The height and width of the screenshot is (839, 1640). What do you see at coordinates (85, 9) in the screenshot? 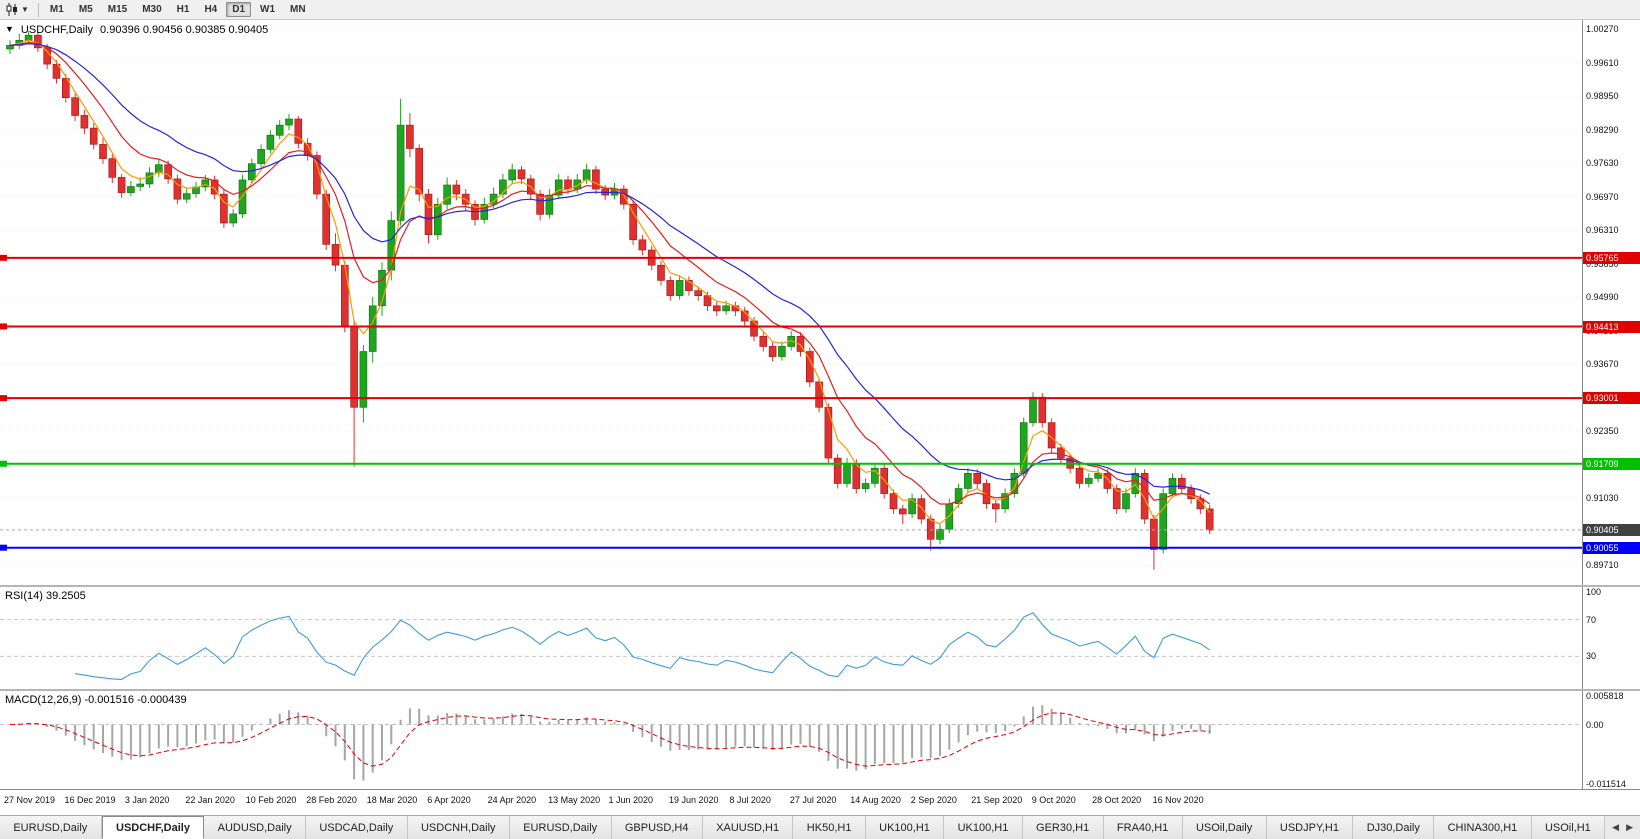
I see `timeframe-m5-button: M5` at bounding box center [85, 9].